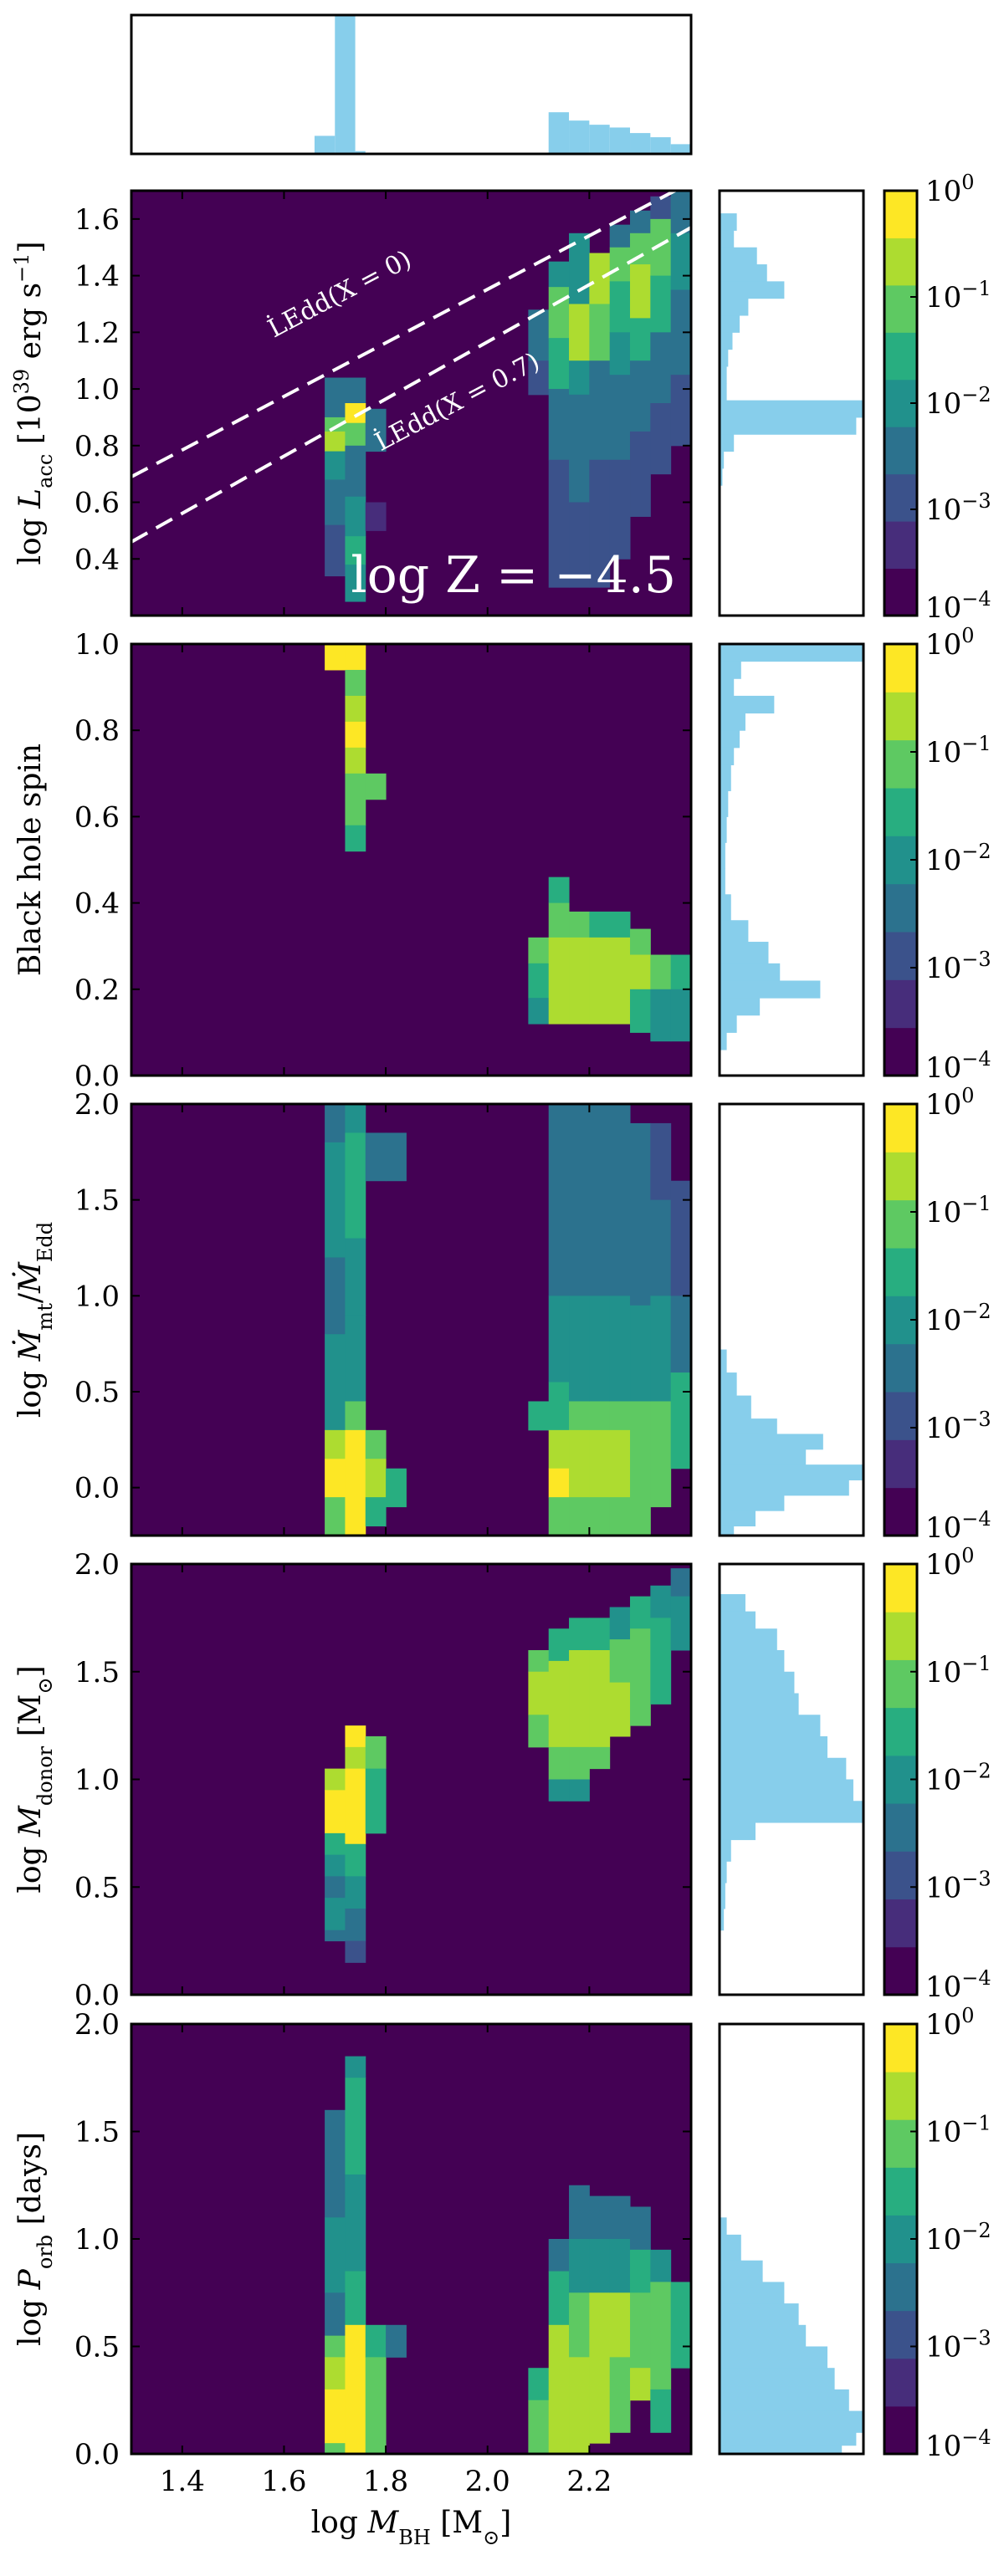 This screenshot has width=1004, height=2576. What do you see at coordinates (97, 1780) in the screenshot?
I see `mdonor-ytick-label-2: 1.0` at bounding box center [97, 1780].